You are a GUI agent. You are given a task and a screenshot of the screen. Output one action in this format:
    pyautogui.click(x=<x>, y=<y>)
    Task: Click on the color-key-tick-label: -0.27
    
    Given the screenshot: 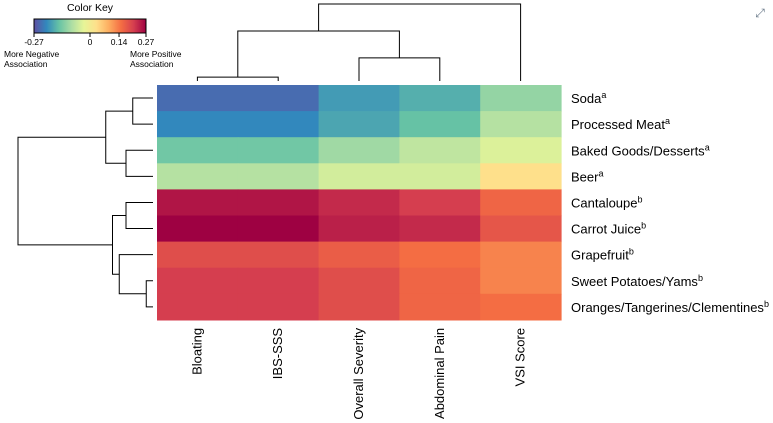 What is the action you would take?
    pyautogui.click(x=34, y=42)
    